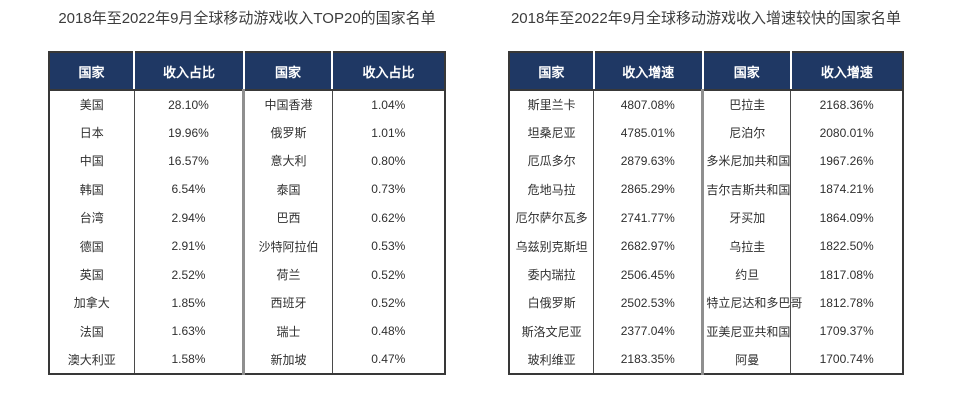 Image resolution: width=961 pixels, height=404 pixels. Describe the element at coordinates (388, 71) in the screenshot. I see `header-share-2: 收入占比` at that location.